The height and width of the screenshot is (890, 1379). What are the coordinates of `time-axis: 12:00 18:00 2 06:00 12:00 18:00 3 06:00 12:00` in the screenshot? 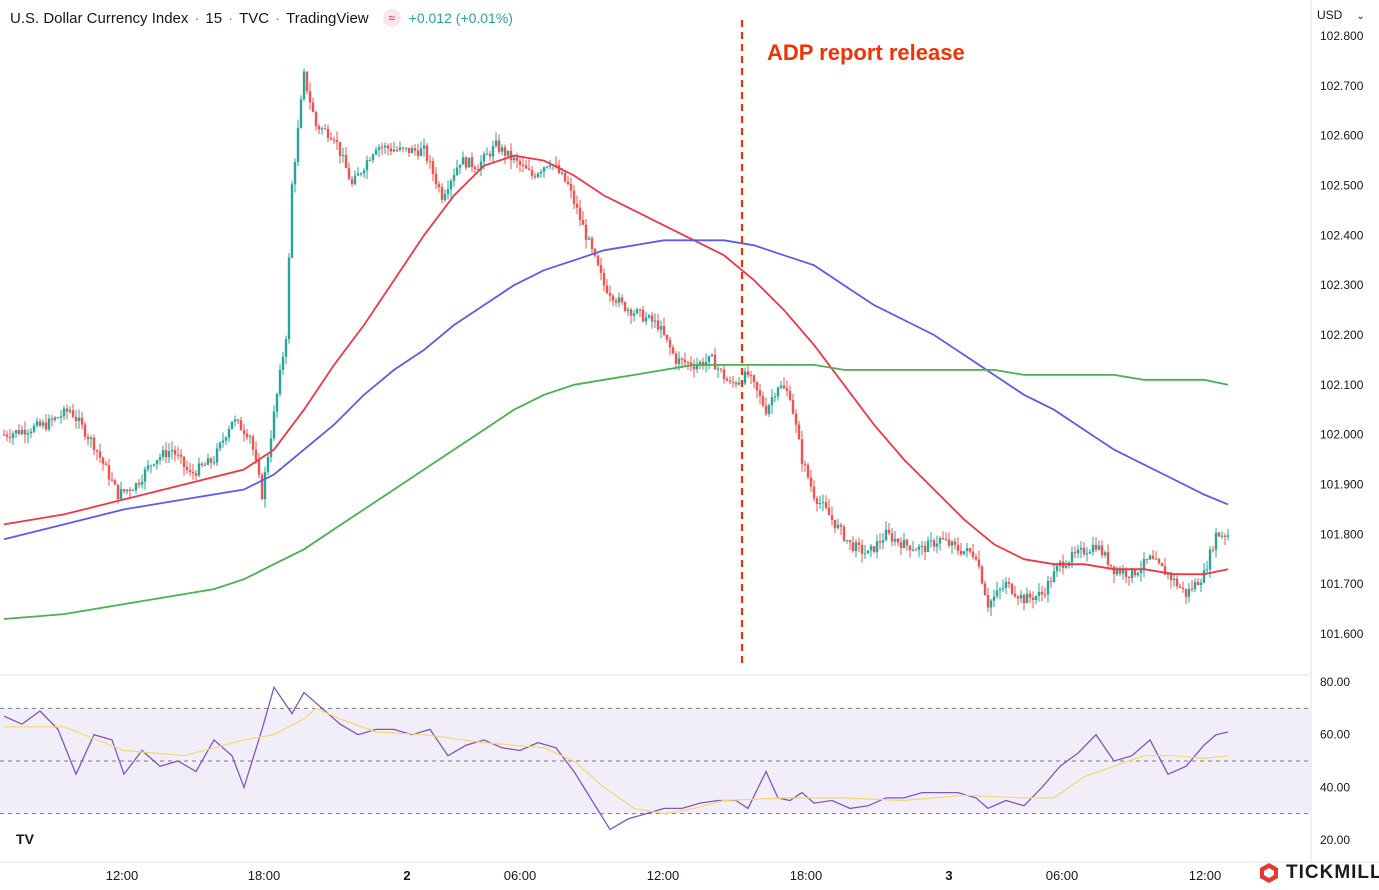 It's located at (664, 875).